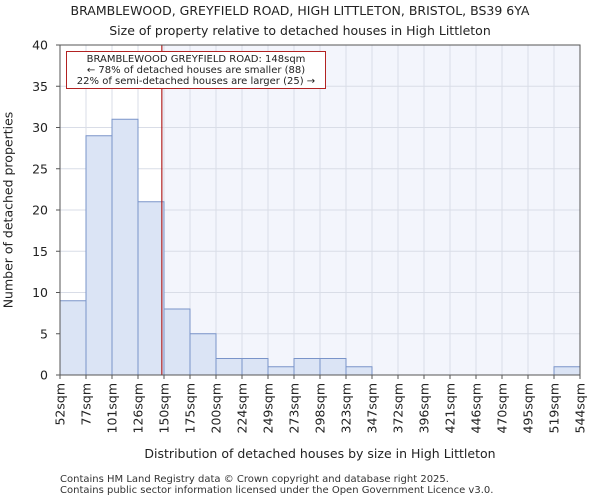  What do you see at coordinates (112, 408) in the screenshot?
I see `x-tick-label: 101sqm` at bounding box center [112, 408].